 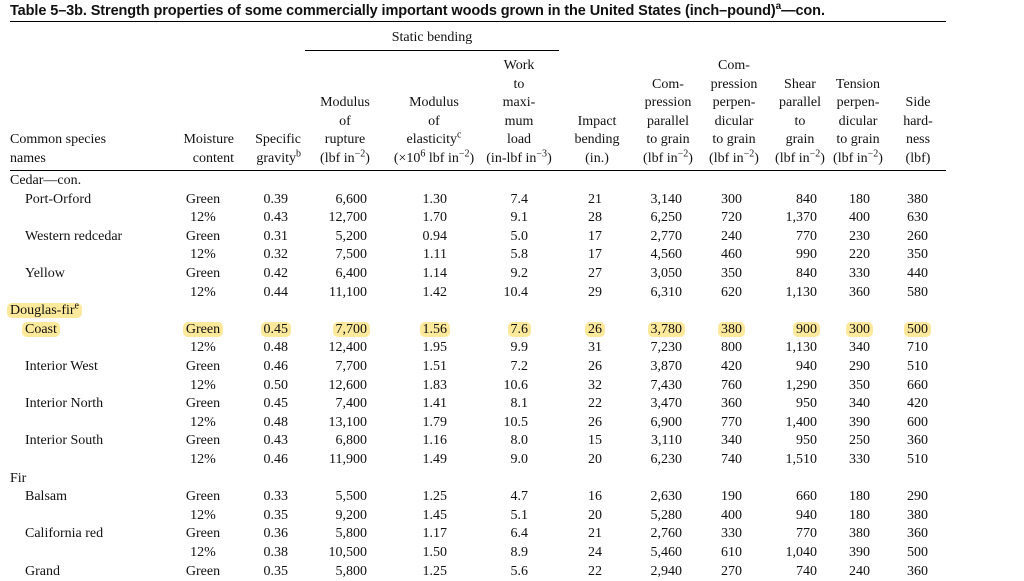 What do you see at coordinates (777, 497) in the screenshot?
I see `cell-shear-parallel: 660` at bounding box center [777, 497].